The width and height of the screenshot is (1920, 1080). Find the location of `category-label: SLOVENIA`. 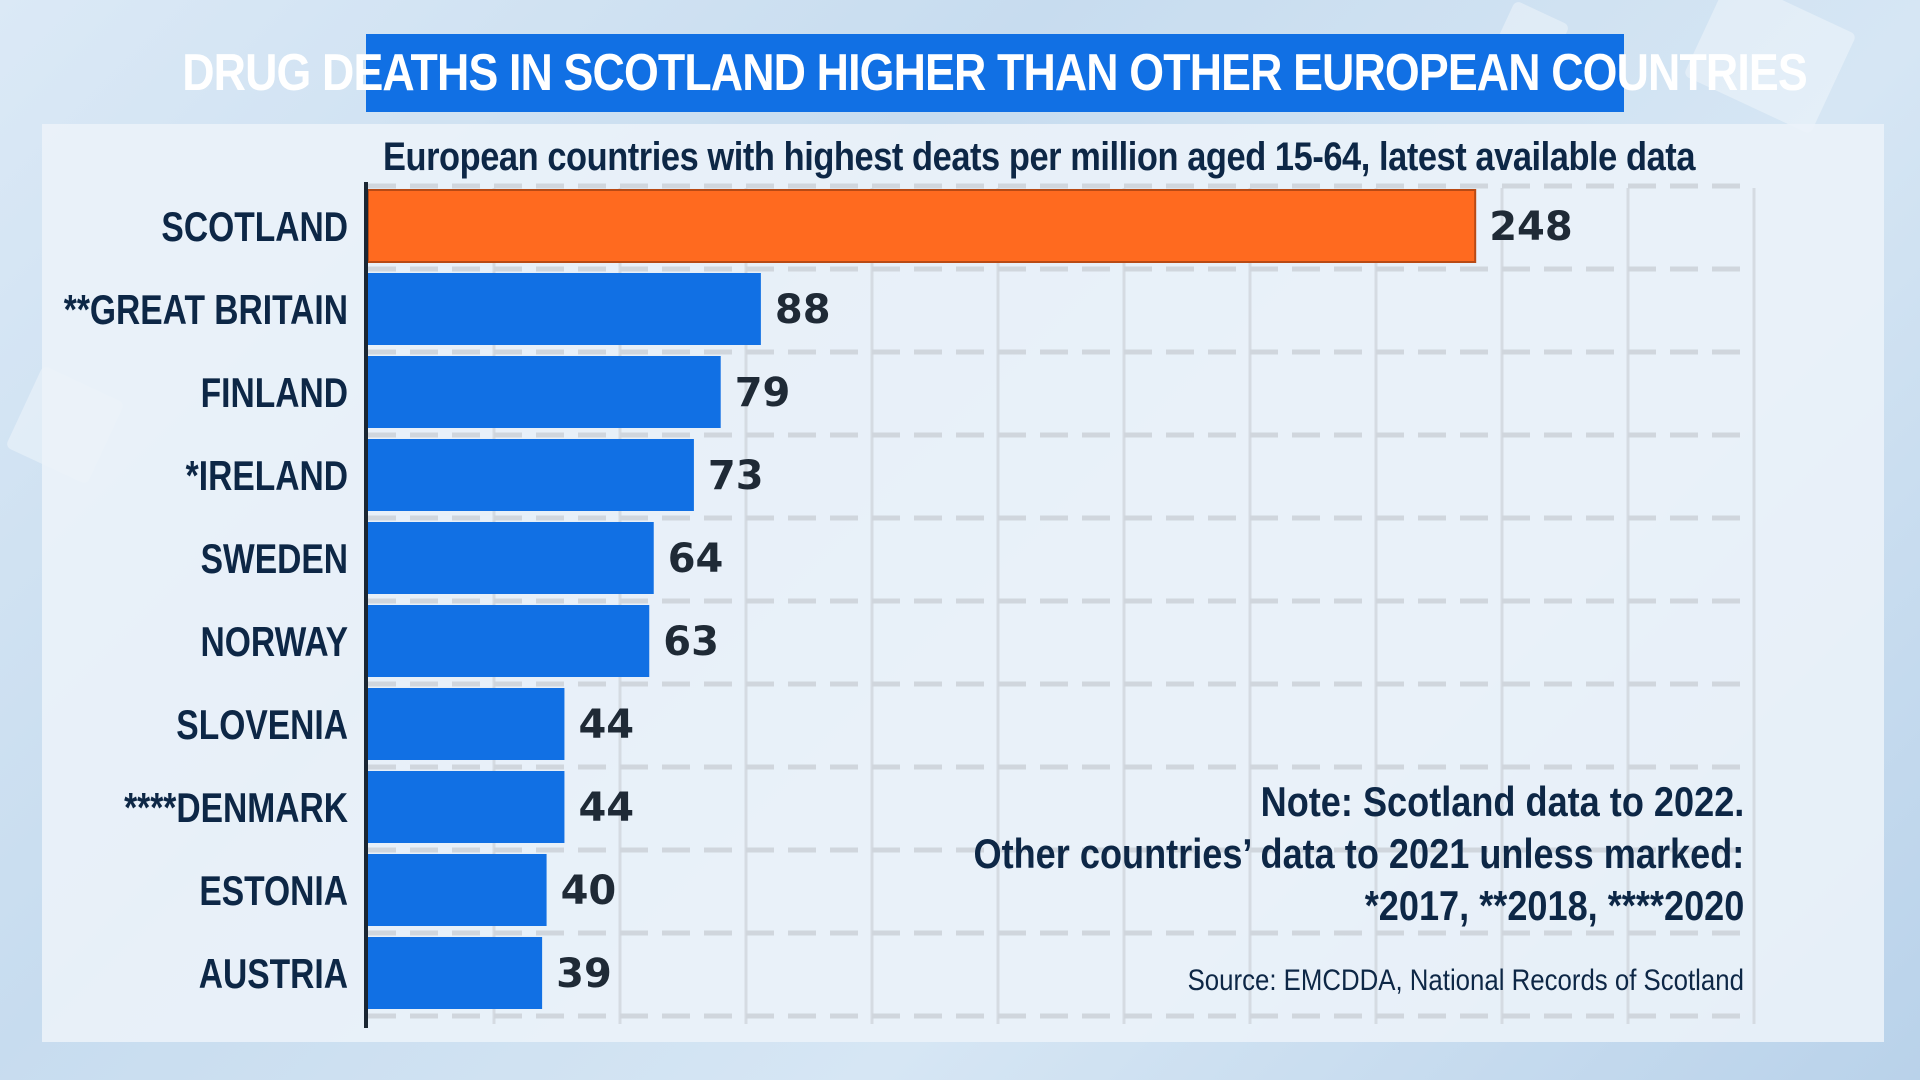

category-label: SLOVENIA is located at coordinates (262, 726).